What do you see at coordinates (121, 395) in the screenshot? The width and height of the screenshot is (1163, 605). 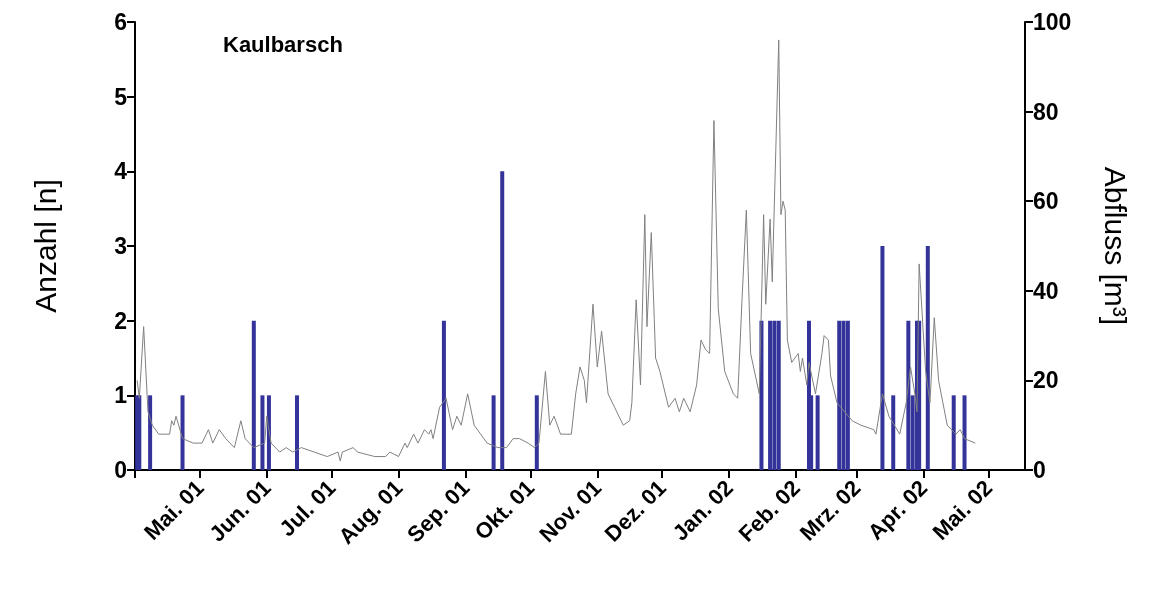 I see `y-tick-label: 1` at bounding box center [121, 395].